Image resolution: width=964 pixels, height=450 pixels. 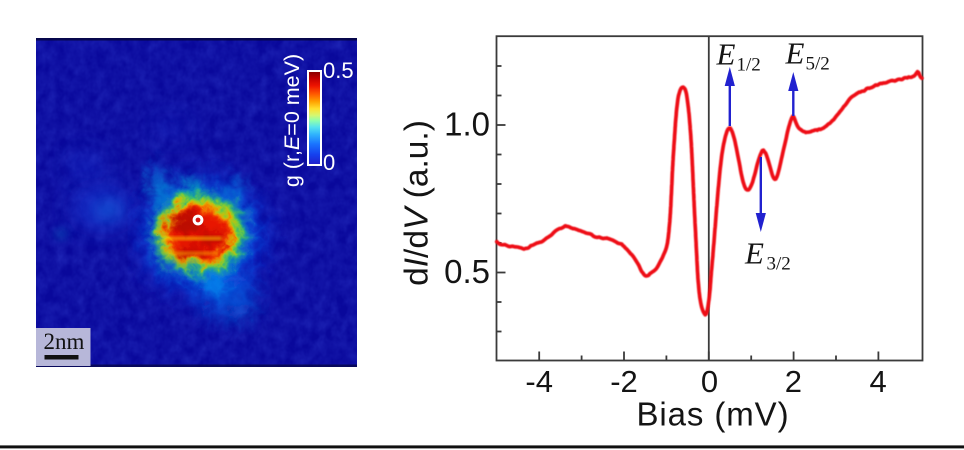 What do you see at coordinates (539, 381) in the screenshot?
I see `svg-text: -4` at bounding box center [539, 381].